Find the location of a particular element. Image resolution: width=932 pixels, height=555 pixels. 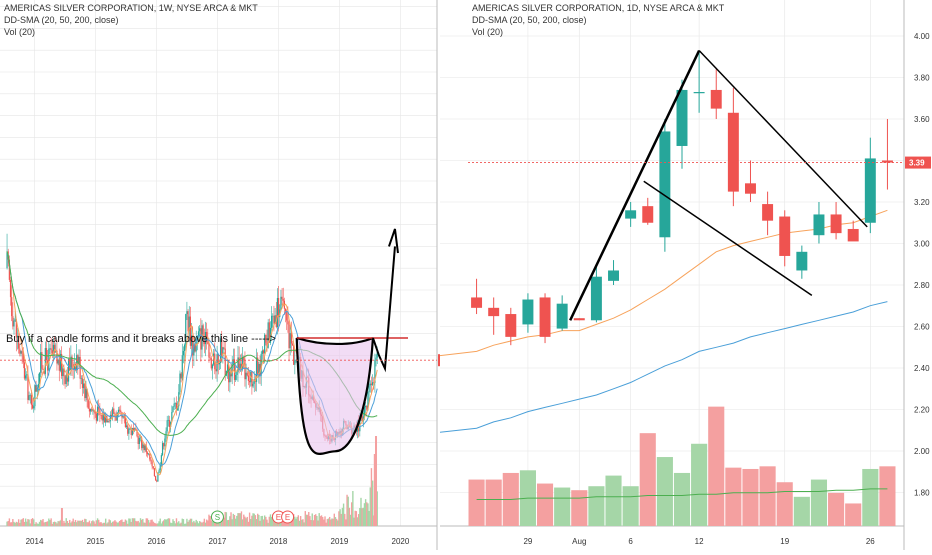

daily-x-tick-label: 12 is located at coordinates (699, 541).